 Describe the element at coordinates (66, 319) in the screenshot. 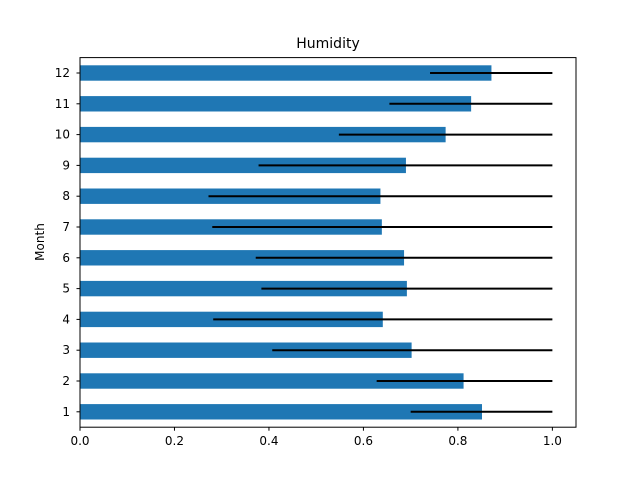

I see `y-tick-label: 4` at that location.